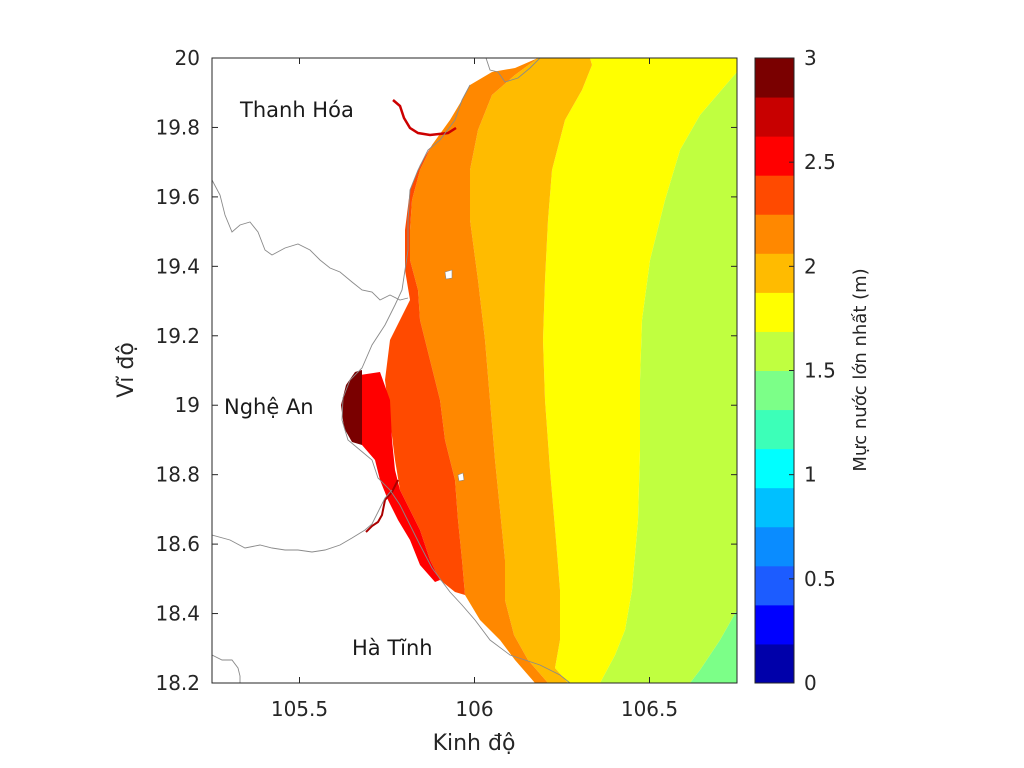 The image size is (1024, 768). What do you see at coordinates (296, 110) in the screenshot?
I see `region-label-thanh-hoa: Thanh Hóa` at bounding box center [296, 110].